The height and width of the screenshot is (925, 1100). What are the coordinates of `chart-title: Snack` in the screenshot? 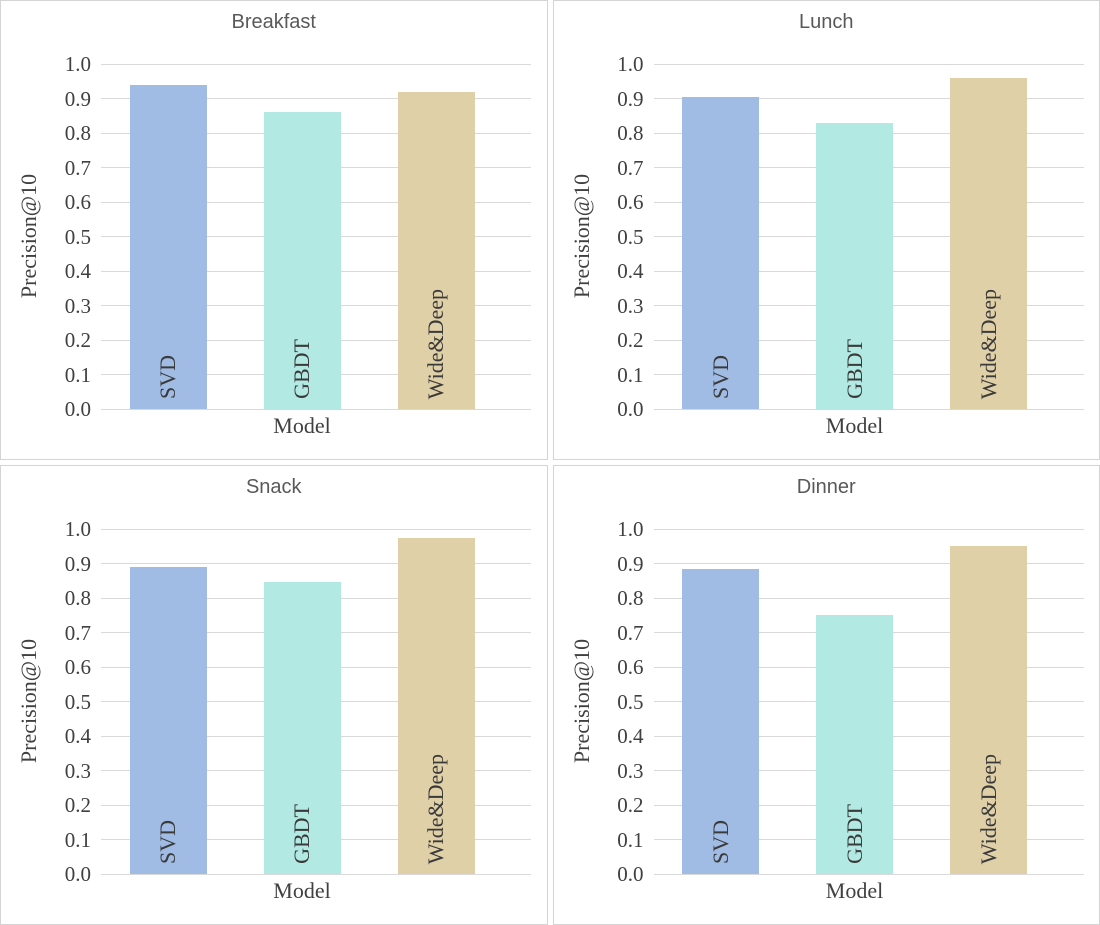 It's located at (273, 487).